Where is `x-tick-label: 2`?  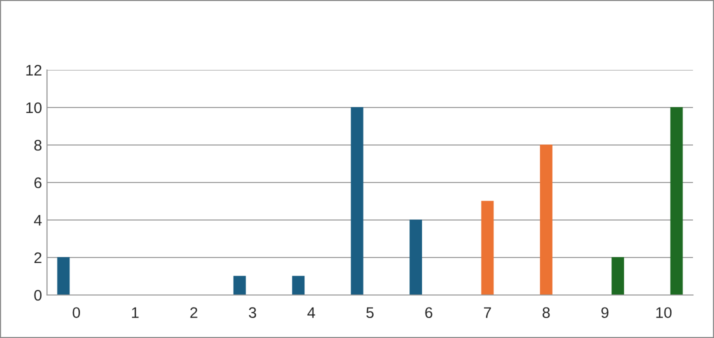 x-tick-label: 2 is located at coordinates (194, 312).